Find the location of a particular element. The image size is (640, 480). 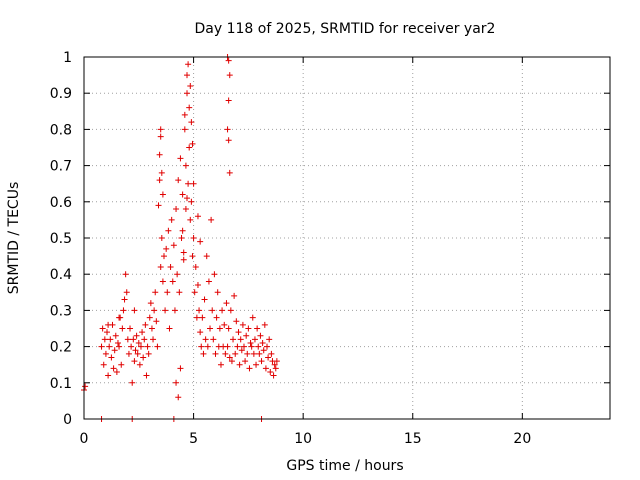

x-tick-label: 15 is located at coordinates (413, 439).